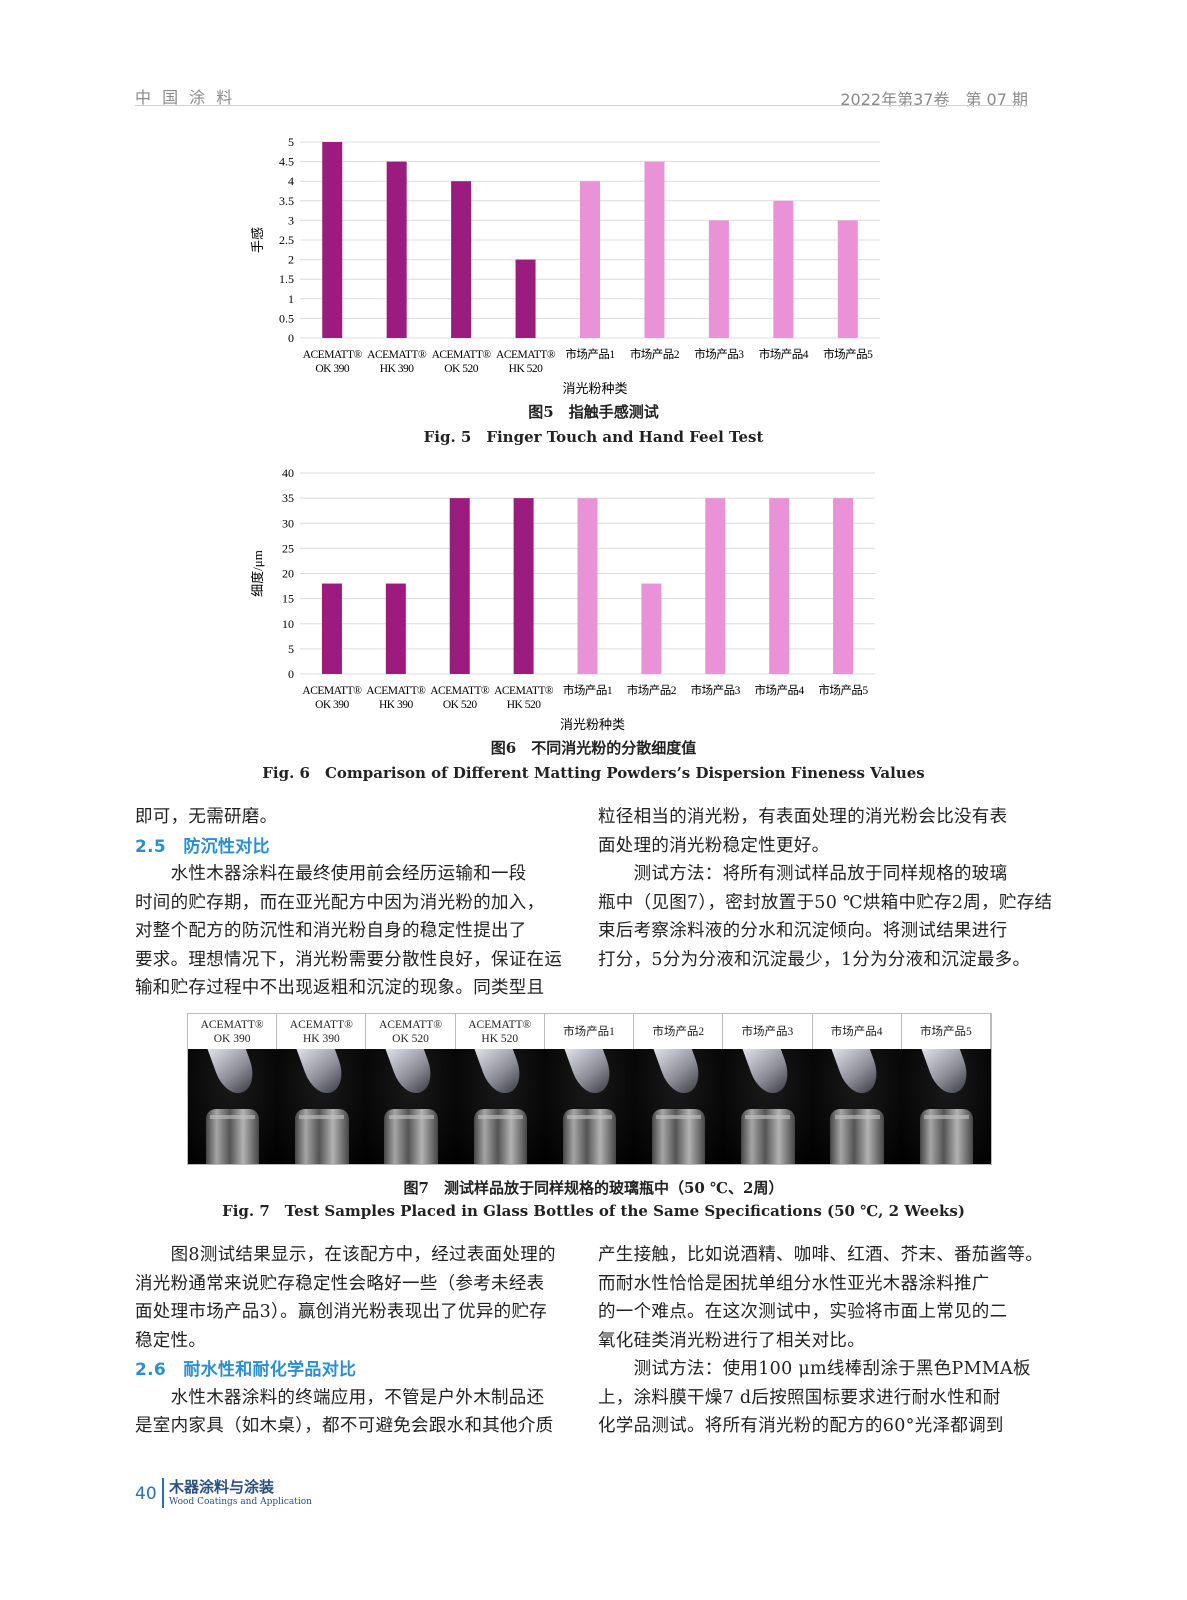 This screenshot has width=1187, height=1600. What do you see at coordinates (801, 1426) in the screenshot?
I see `text-line: 化学品测试。将所有消光粉的配方的60°光泽都调到` at bounding box center [801, 1426].